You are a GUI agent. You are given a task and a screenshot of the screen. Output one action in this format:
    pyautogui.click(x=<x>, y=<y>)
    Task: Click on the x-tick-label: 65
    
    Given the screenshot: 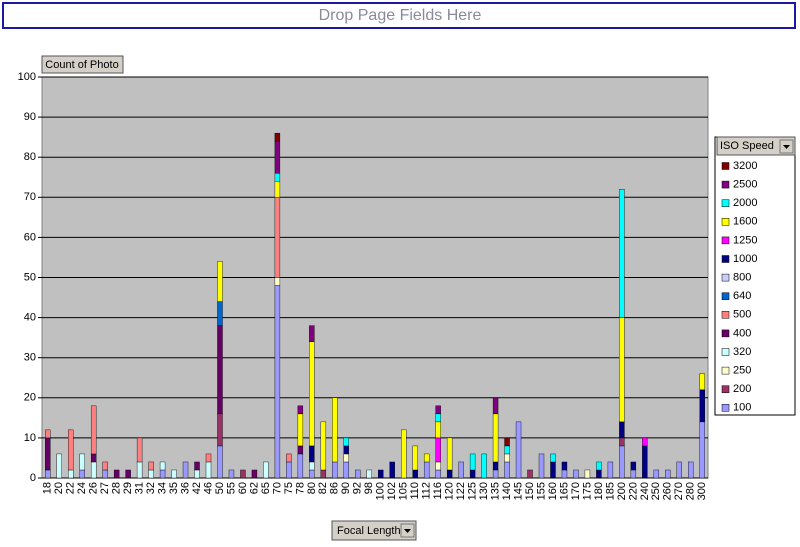 What is the action you would take?
    pyautogui.click(x=266, y=488)
    